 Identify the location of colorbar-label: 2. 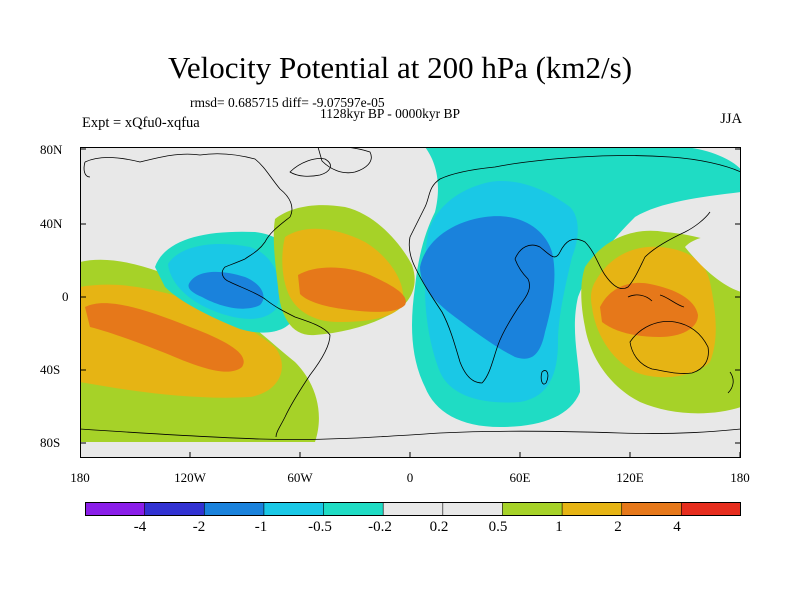
(618, 527).